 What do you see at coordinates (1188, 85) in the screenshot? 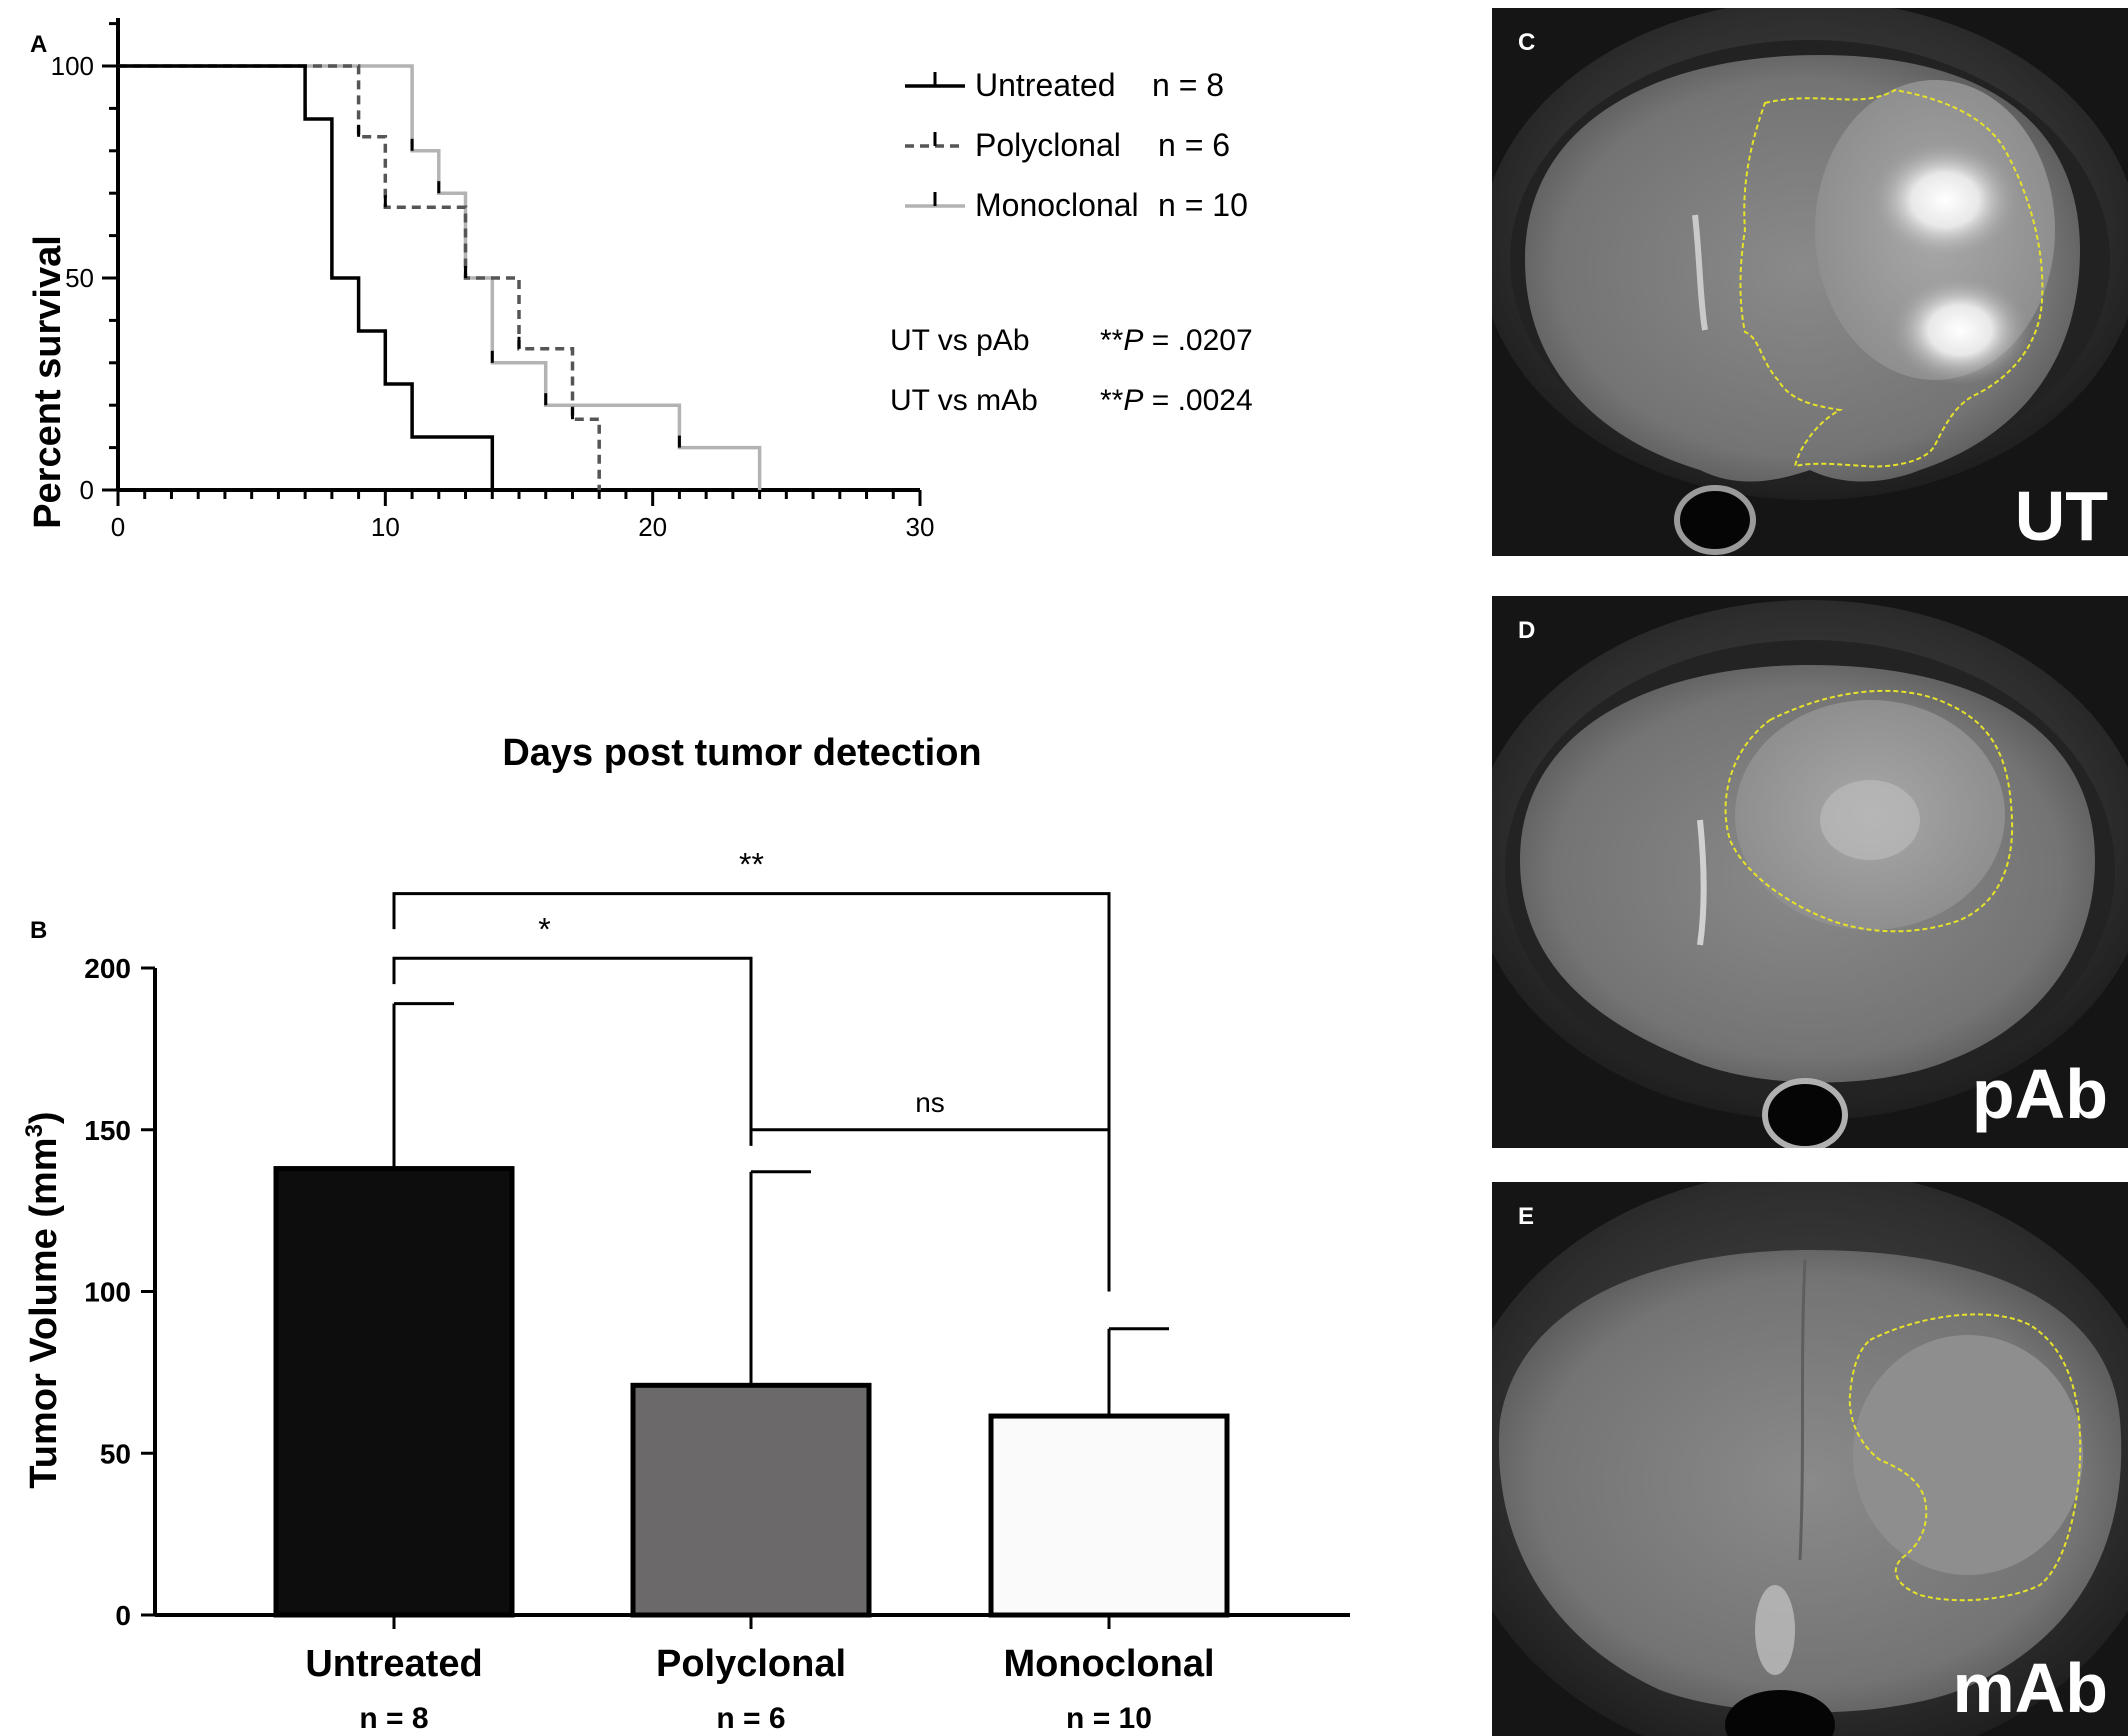
I see `legend-n-untreated: n = 8` at bounding box center [1188, 85].